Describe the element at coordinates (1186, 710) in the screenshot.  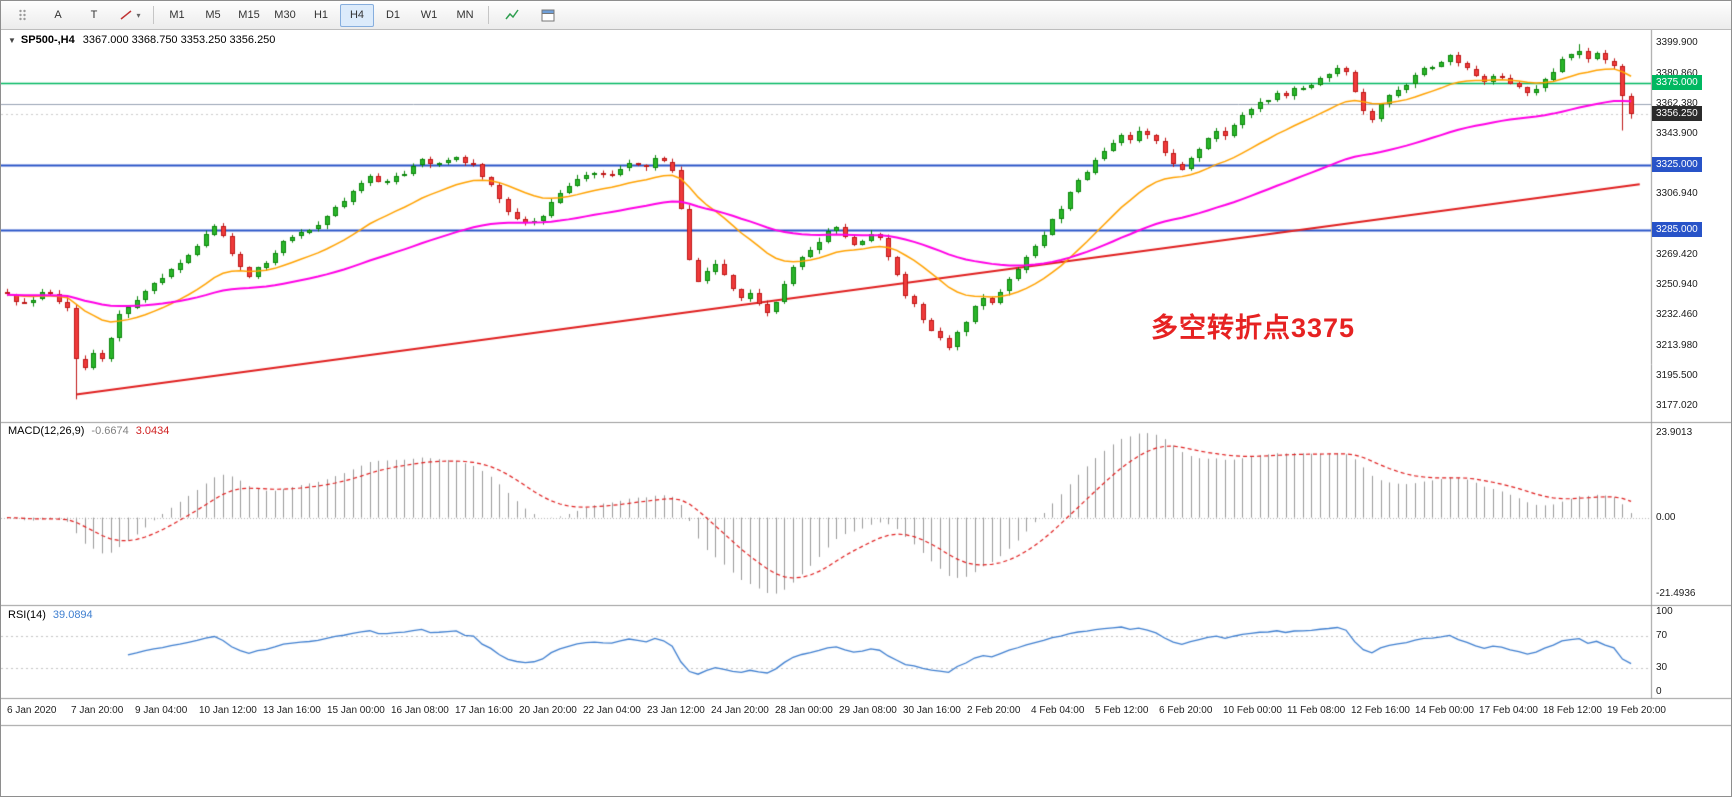
I see `time-label: 6 Feb 20:00` at that location.